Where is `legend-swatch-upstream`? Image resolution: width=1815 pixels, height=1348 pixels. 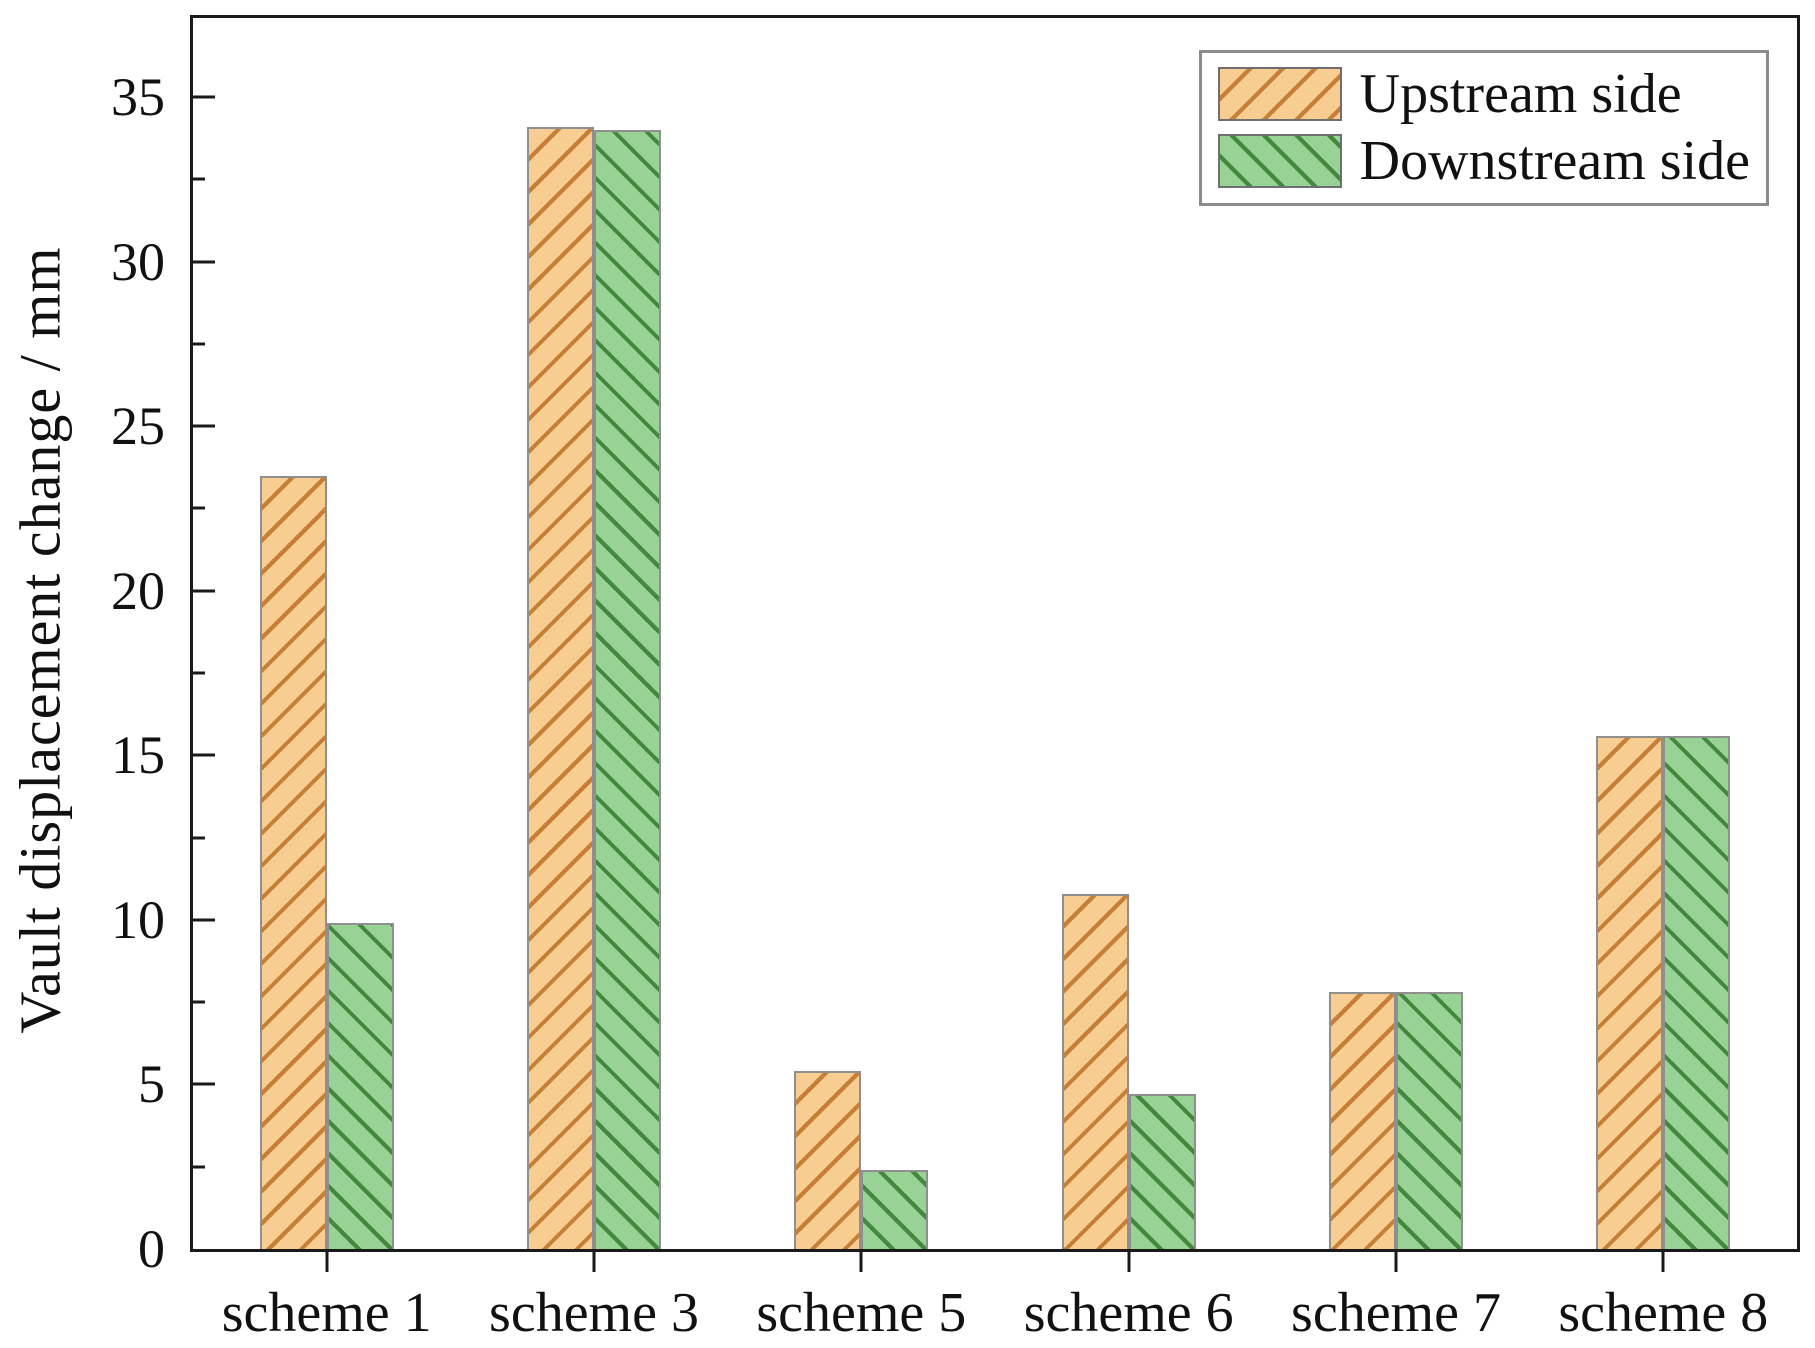
legend-swatch-upstream is located at coordinates (1279, 94).